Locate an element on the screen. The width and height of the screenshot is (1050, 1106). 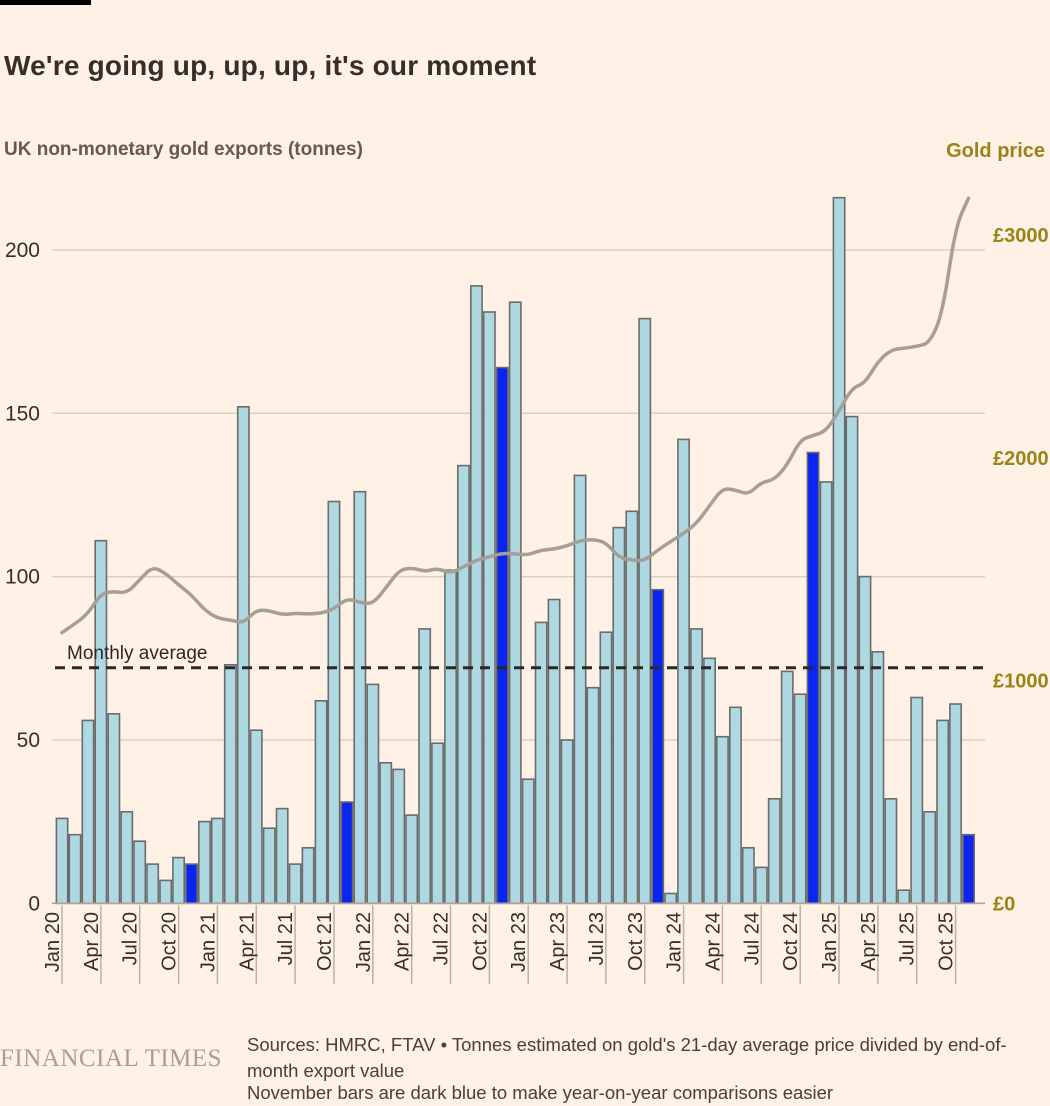
x-tick-label: Oct 22 is located at coordinates (480, 941).